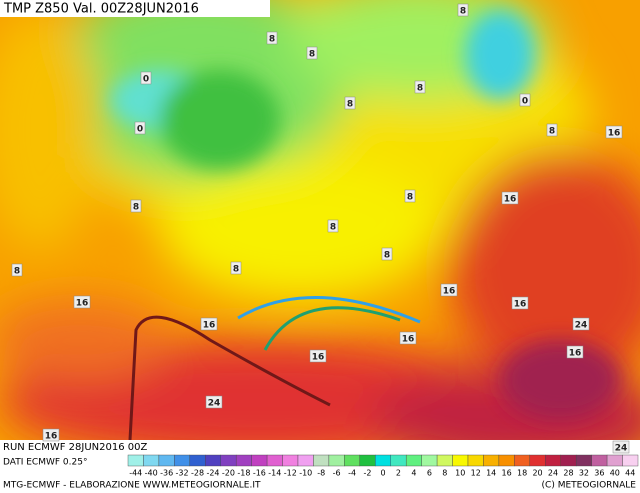 The height and width of the screenshot is (493, 640). I want to click on scale-label: 20, so click(537, 473).